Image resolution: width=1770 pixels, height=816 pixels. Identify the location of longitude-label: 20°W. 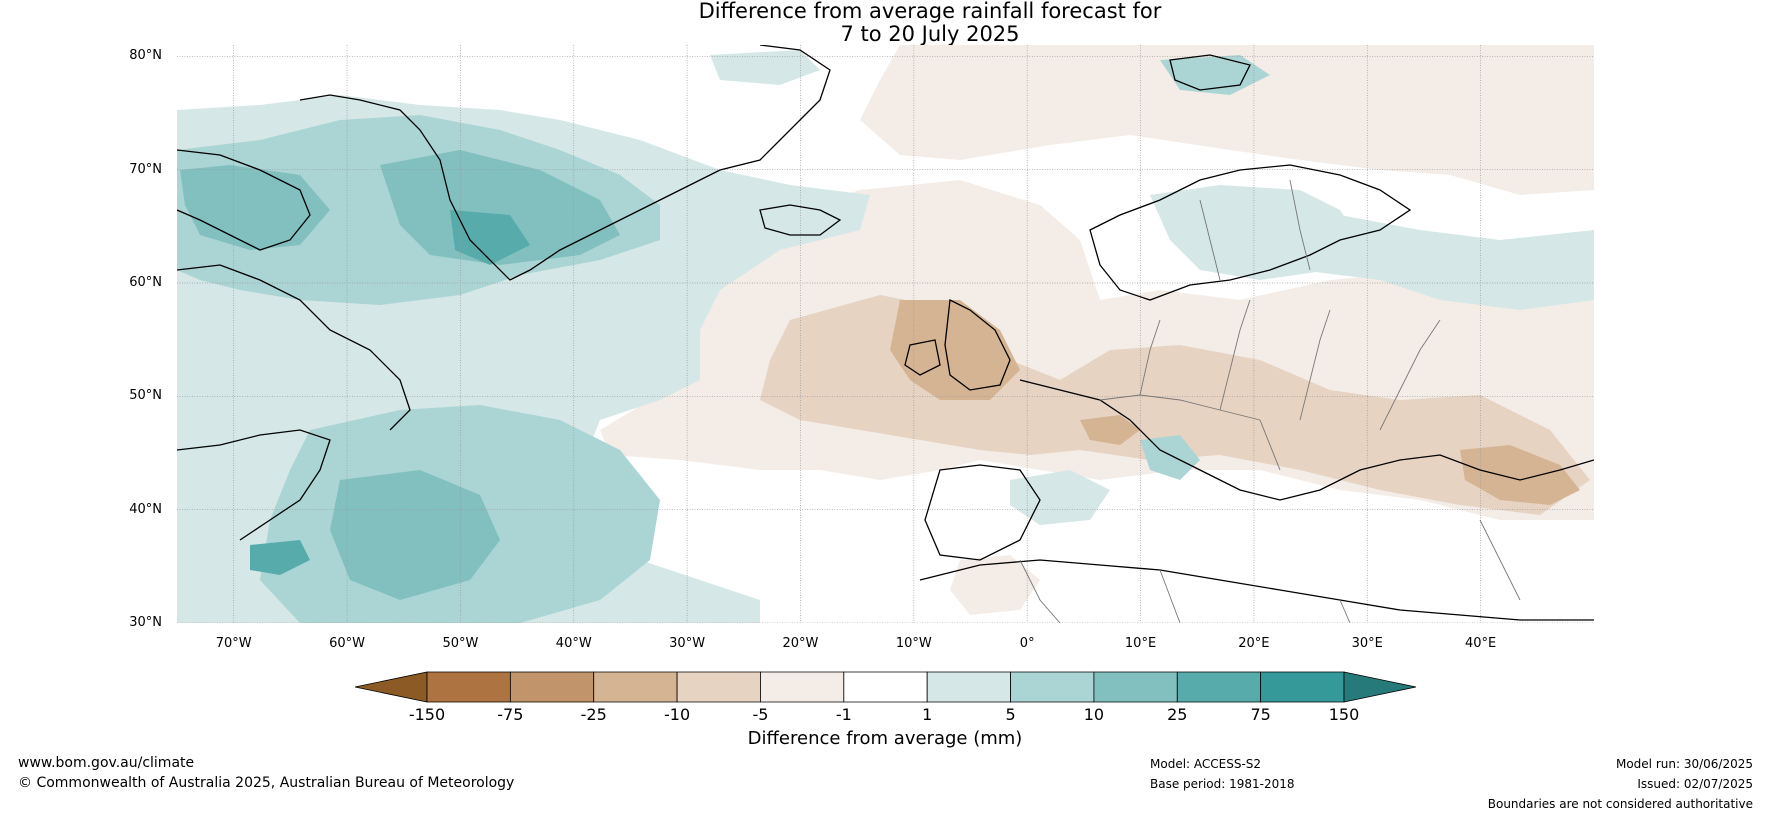
(800, 643).